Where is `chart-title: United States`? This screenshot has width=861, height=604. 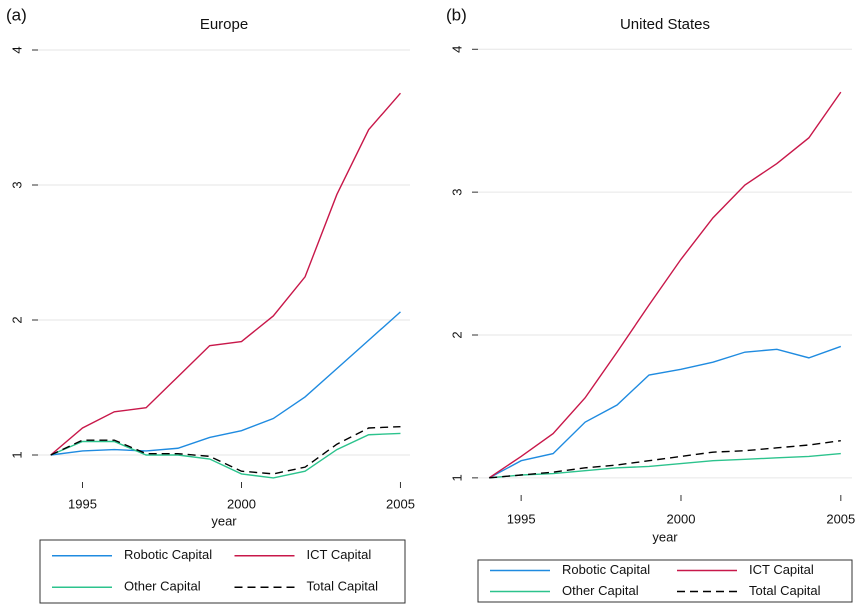 chart-title: United States is located at coordinates (665, 24).